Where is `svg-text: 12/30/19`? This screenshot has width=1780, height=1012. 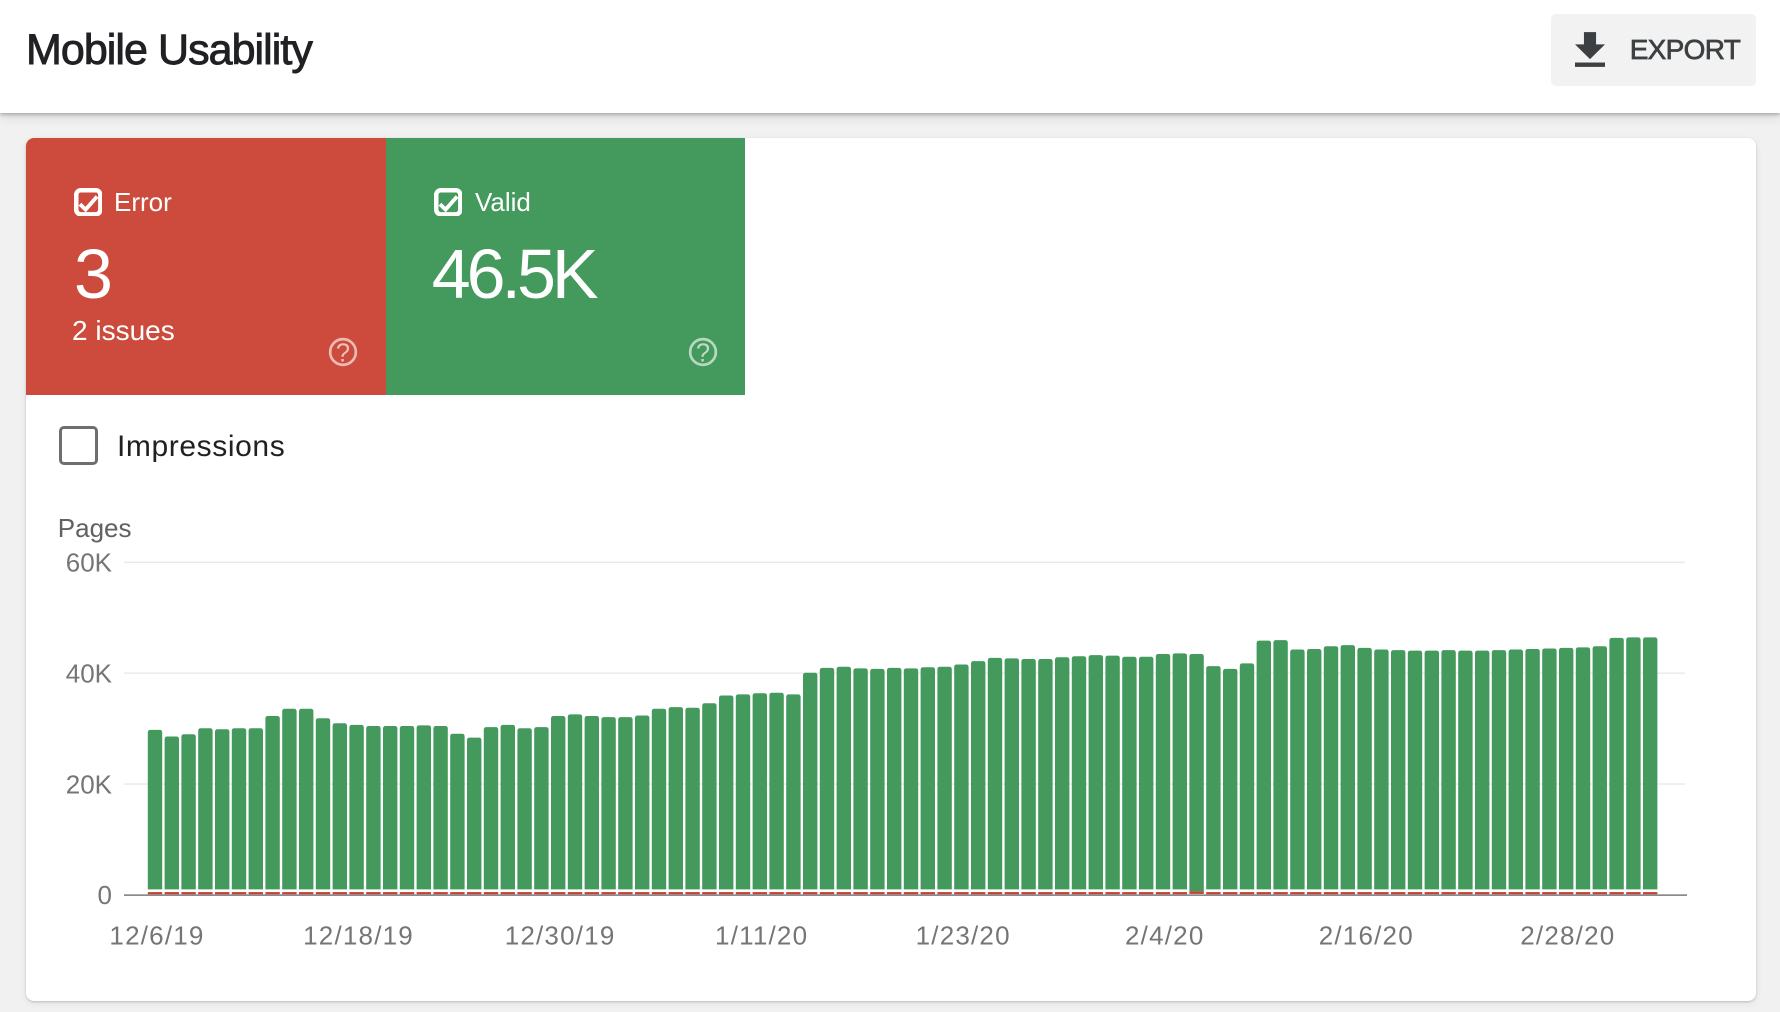
svg-text: 12/30/19 is located at coordinates (560, 936).